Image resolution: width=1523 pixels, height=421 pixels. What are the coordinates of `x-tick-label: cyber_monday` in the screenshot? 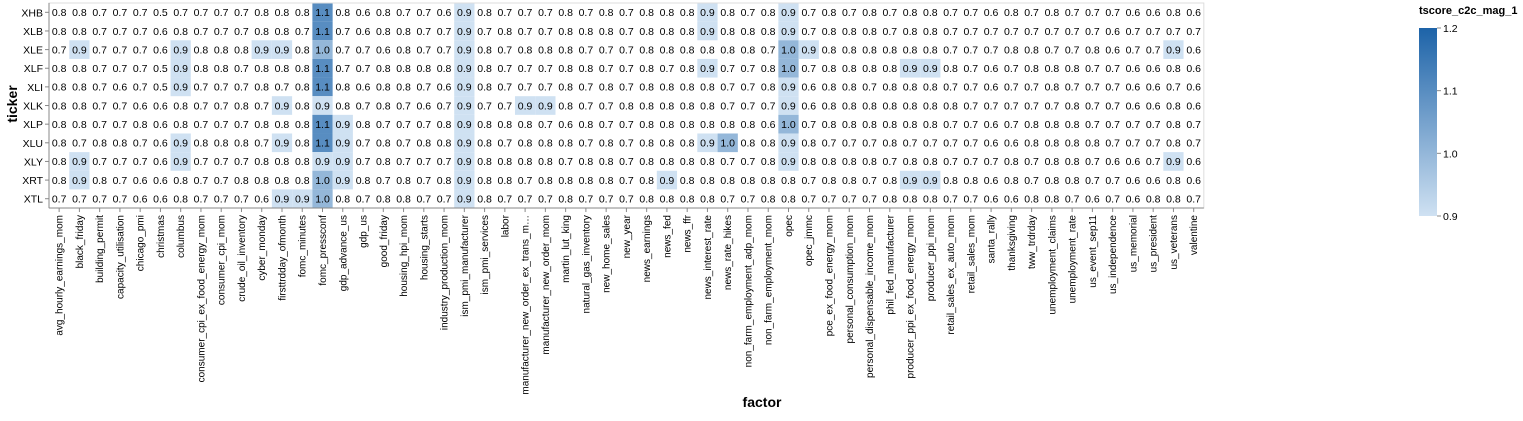 It's located at (262, 248).